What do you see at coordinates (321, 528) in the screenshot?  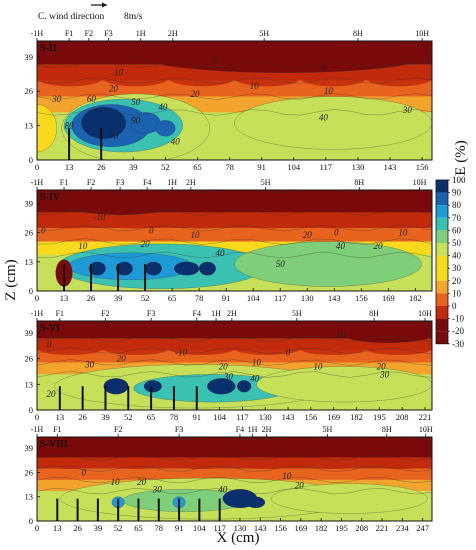 I see `x-tick-label: 182` at bounding box center [321, 528].